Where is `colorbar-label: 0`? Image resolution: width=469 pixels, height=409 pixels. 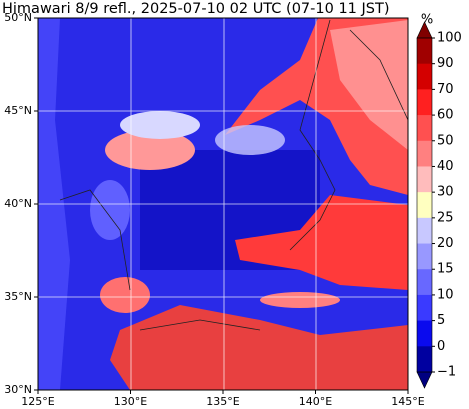 colorbar-label: 0 is located at coordinates (441, 346).